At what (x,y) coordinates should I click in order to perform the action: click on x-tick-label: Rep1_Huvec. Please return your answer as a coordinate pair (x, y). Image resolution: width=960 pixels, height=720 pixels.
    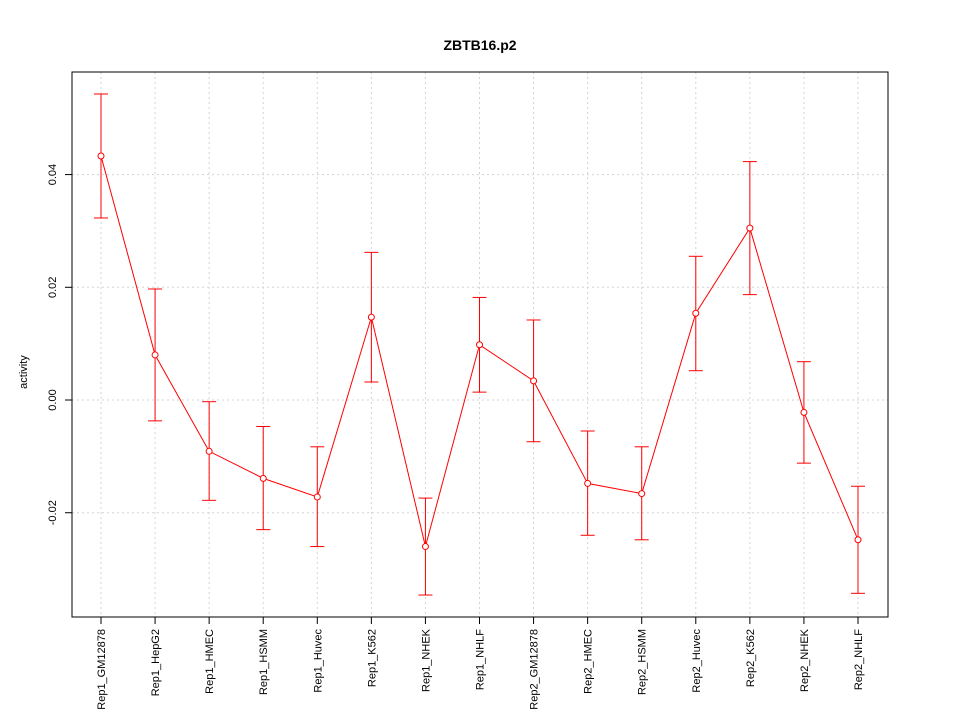
    Looking at the image, I should click on (318, 661).